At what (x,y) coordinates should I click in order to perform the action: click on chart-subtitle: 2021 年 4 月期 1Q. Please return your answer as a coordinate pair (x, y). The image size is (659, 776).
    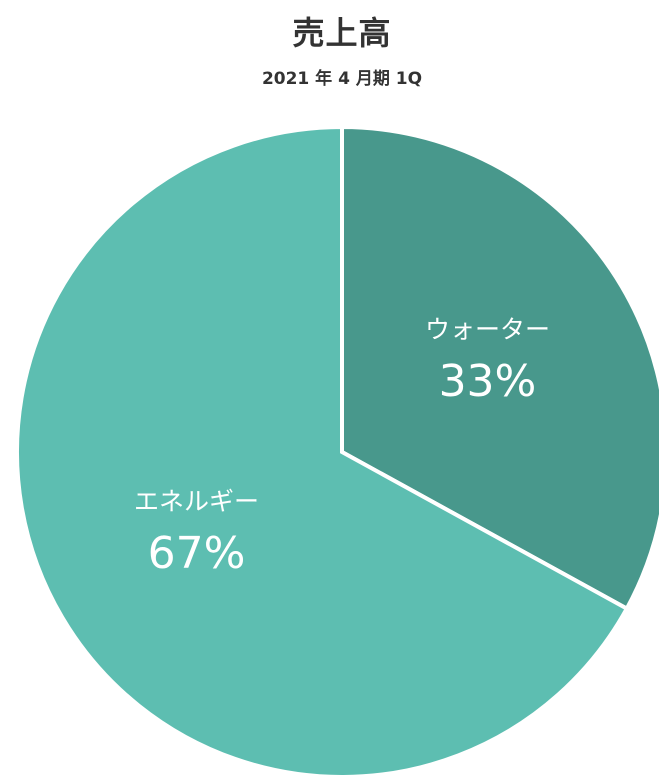
    Looking at the image, I should click on (342, 79).